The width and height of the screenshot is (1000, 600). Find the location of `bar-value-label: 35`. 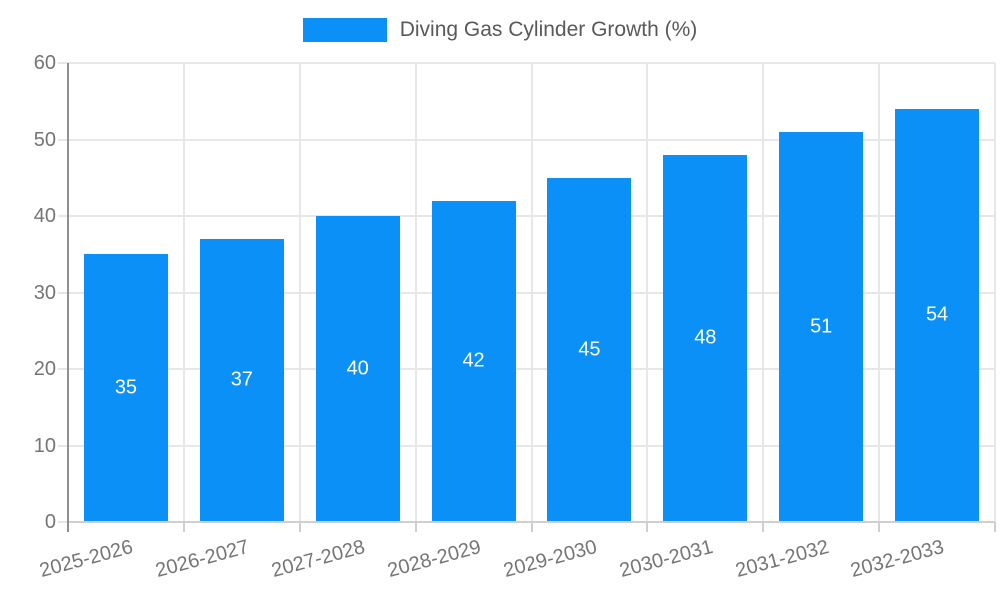

bar-value-label: 35 is located at coordinates (126, 387).